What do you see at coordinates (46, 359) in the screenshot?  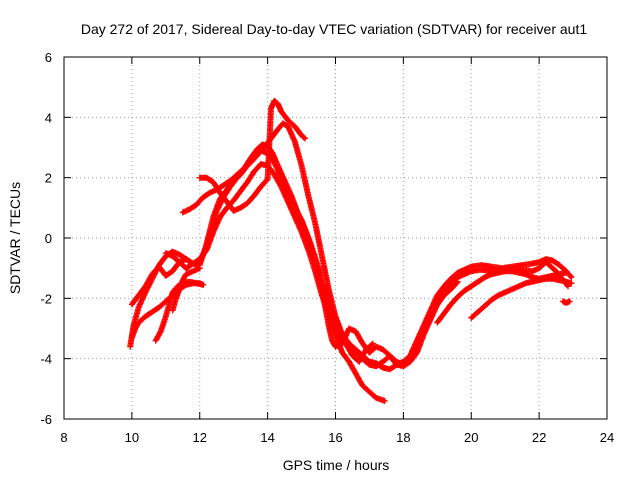 I see `y-tick-label: -4` at bounding box center [46, 359].